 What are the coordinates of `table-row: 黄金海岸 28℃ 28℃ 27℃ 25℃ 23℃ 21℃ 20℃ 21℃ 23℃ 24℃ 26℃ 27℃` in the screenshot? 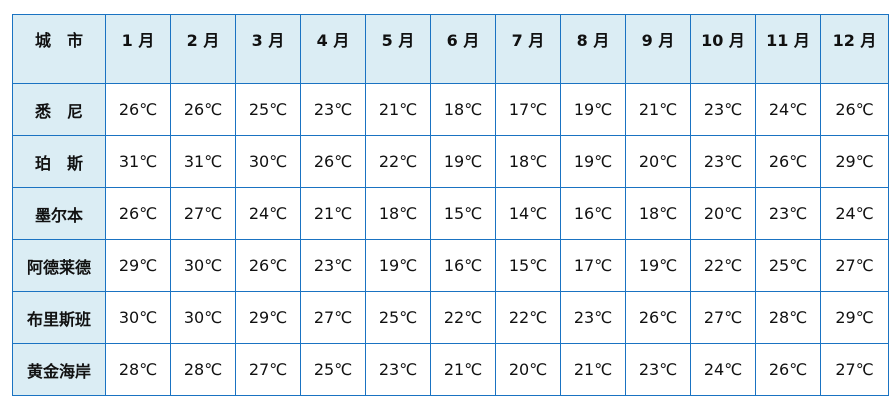 It's located at (450, 369).